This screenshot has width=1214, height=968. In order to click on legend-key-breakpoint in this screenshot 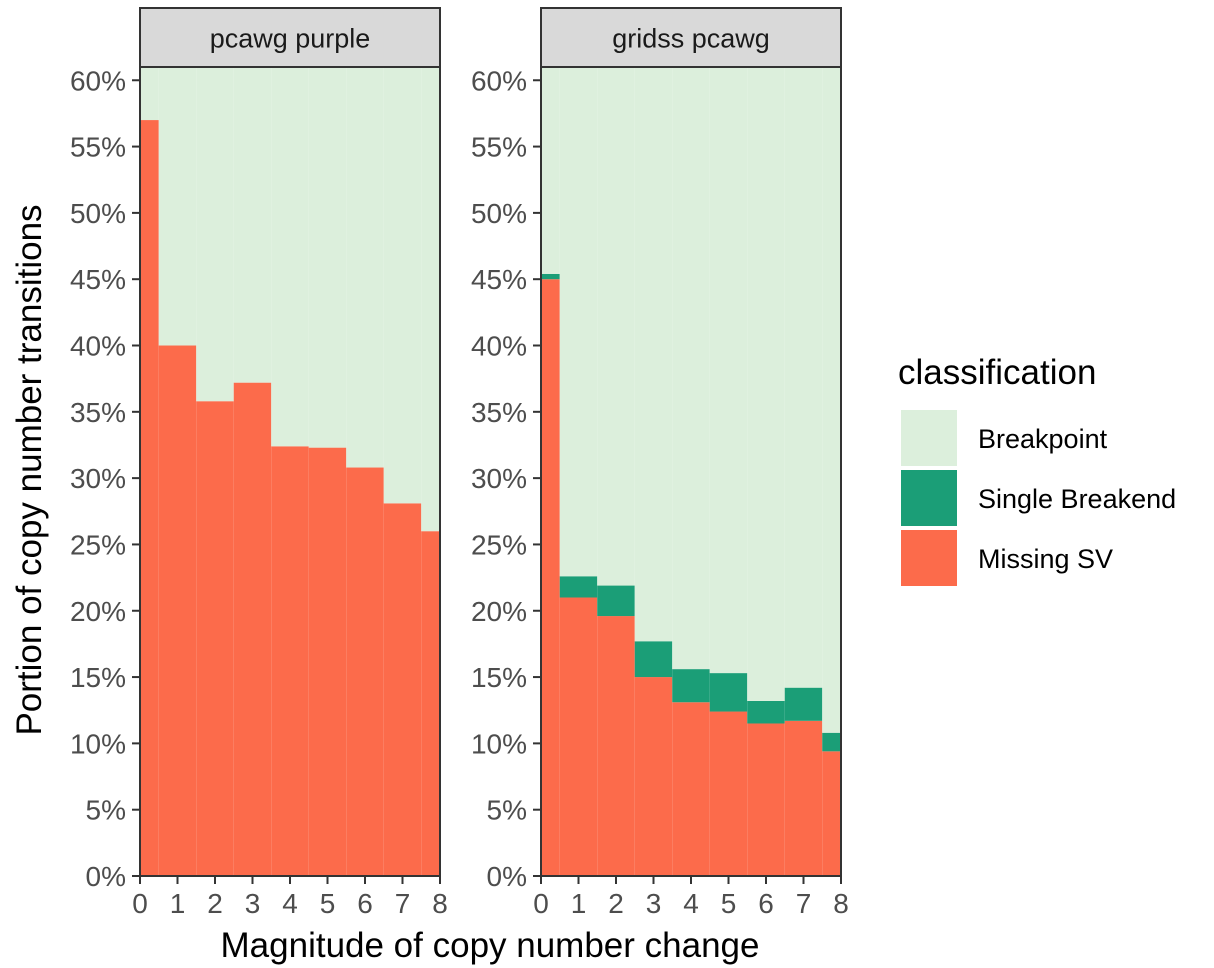, I will do `click(929, 438)`.